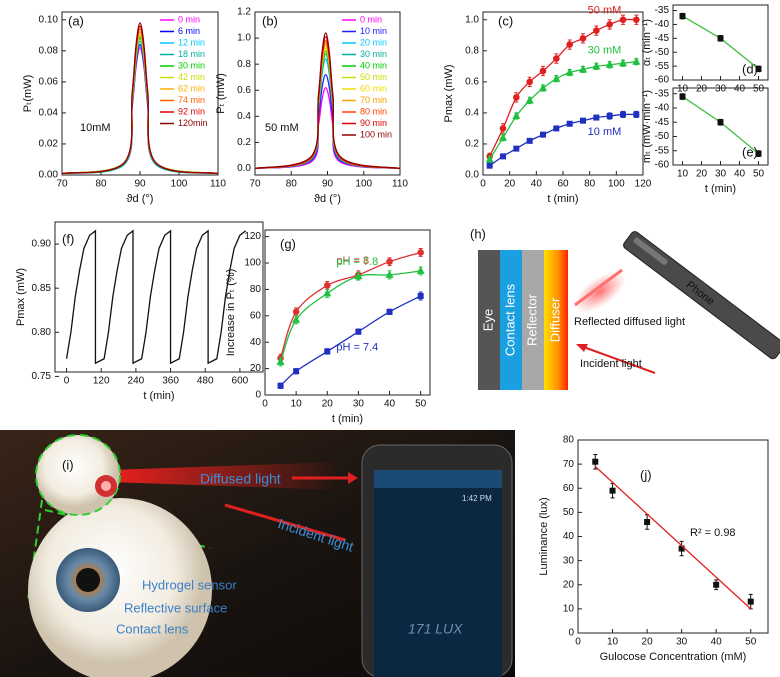  Describe the element at coordinates (68, 464) in the screenshot. I see `panel-label: (i)` at that location.